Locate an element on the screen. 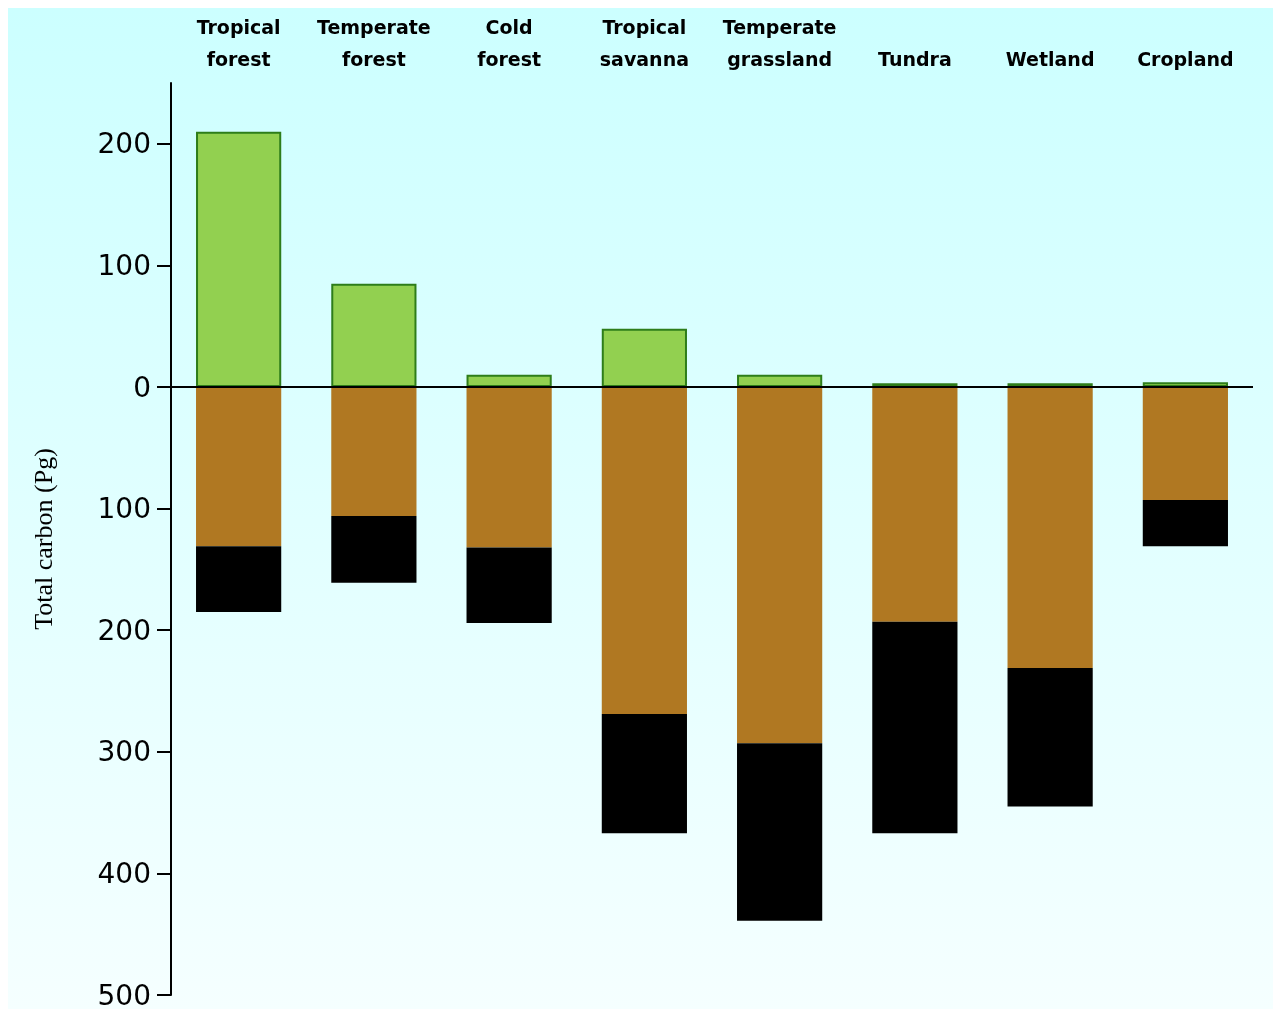  y-tick-label: 300 is located at coordinates (124, 752).